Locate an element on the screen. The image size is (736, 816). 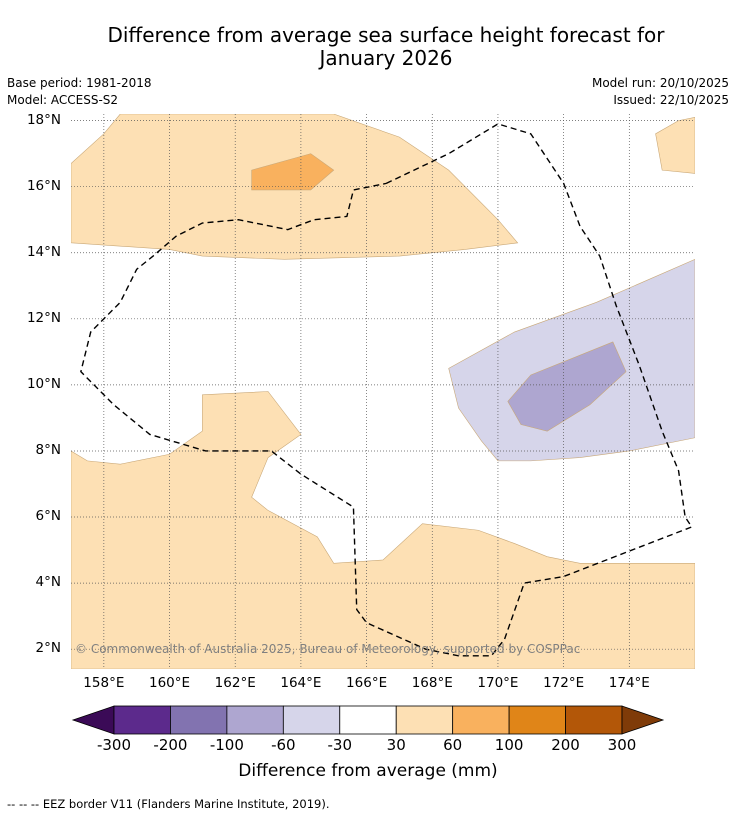
colorbar-tick-label: 300 is located at coordinates (622, 745).